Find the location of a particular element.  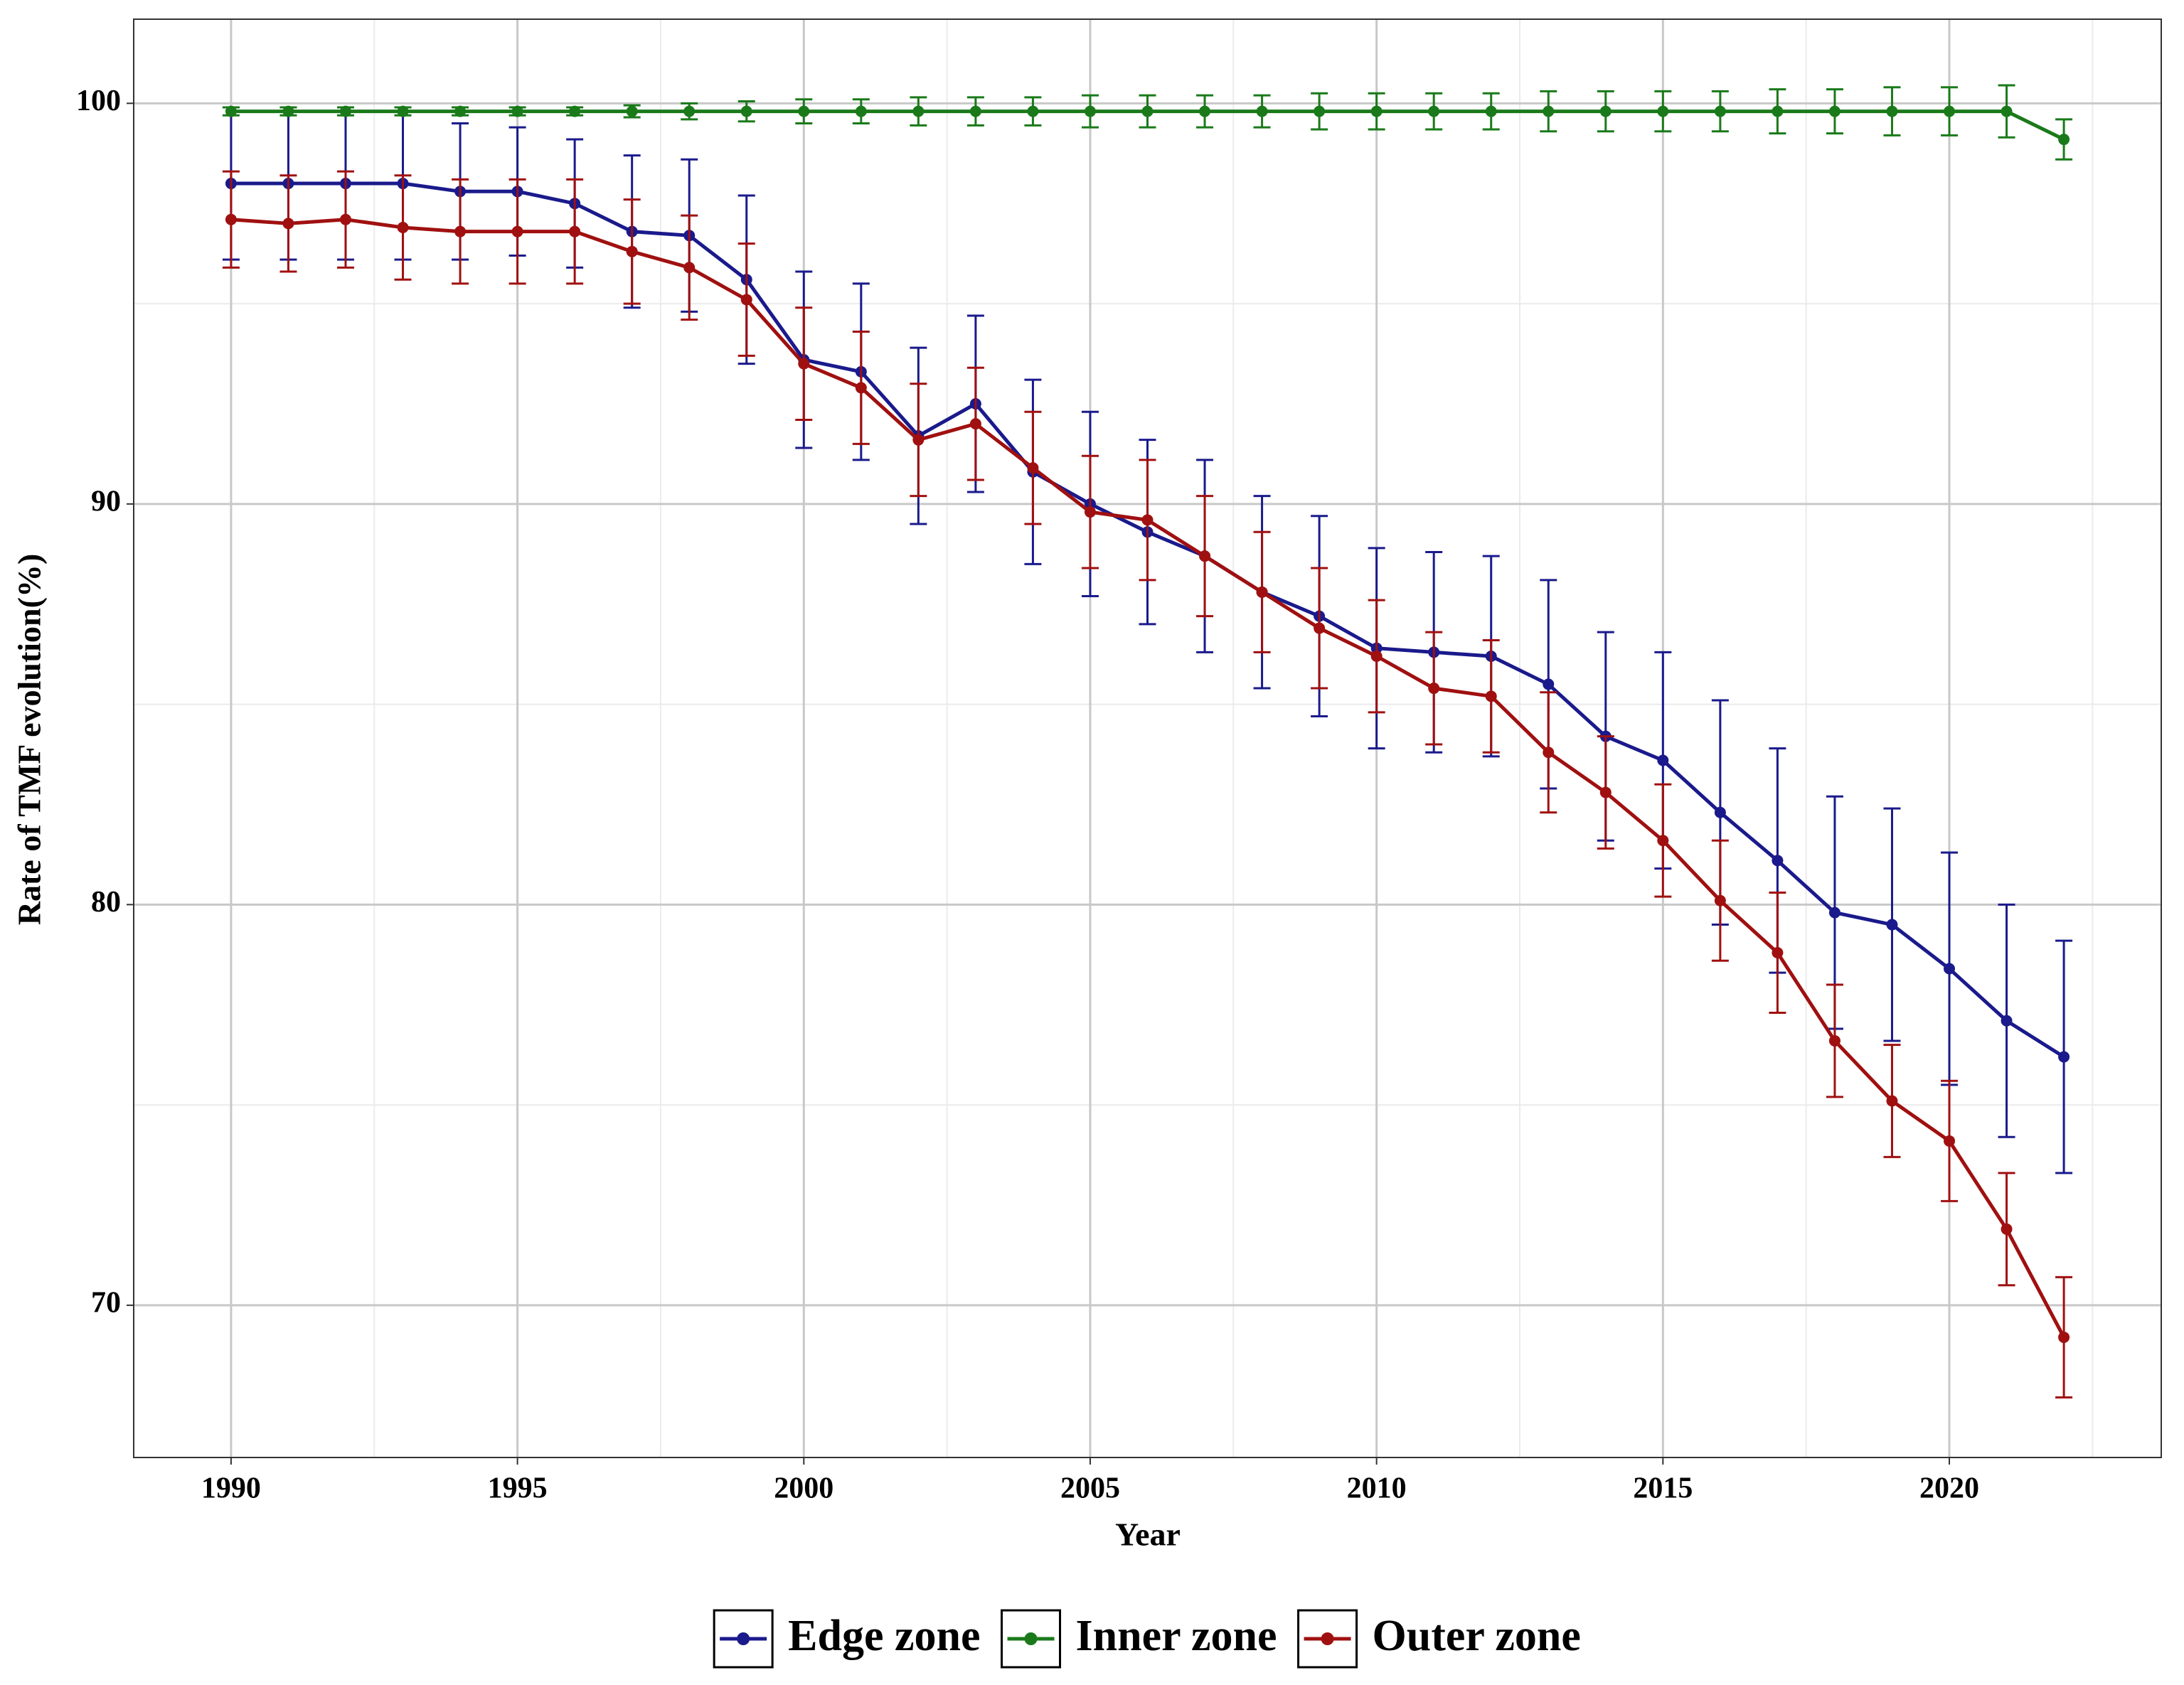

legend-label: Edge zone is located at coordinates (884, 1636).